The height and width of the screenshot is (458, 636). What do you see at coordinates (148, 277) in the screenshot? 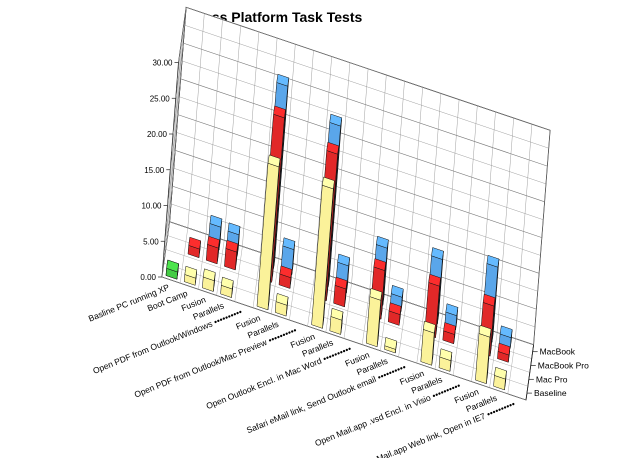
I see `y-tick-label: 0.00` at bounding box center [148, 277].